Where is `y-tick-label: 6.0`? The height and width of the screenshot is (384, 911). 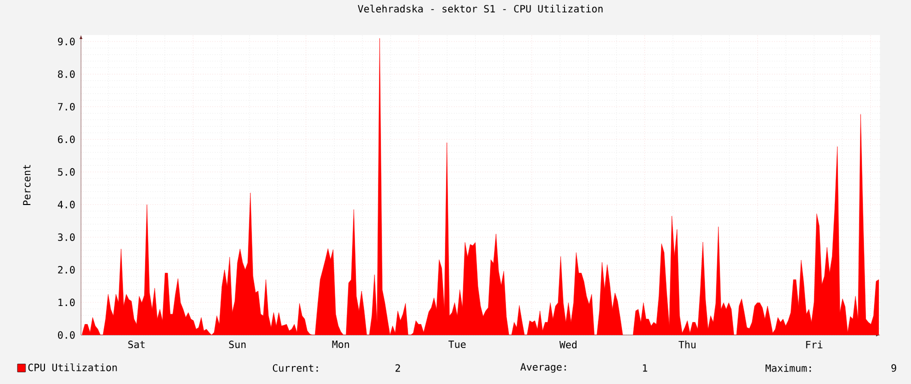
y-tick-label: 6.0 is located at coordinates (66, 140).